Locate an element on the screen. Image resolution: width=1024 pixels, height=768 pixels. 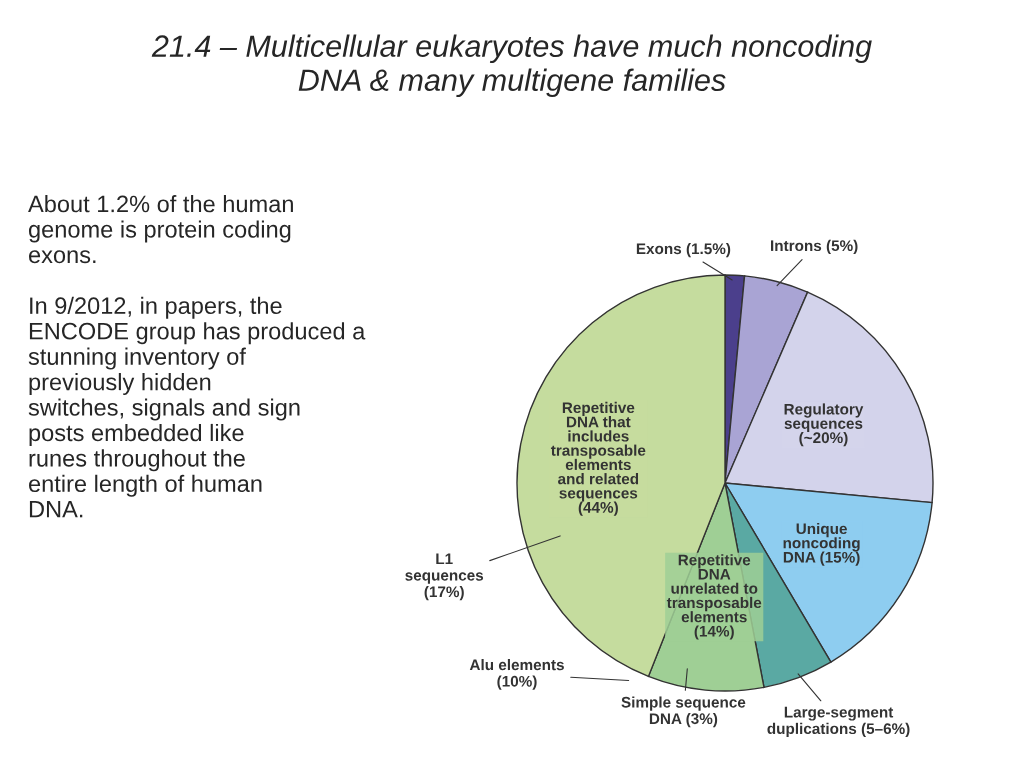
slice-label: Regulatory sequences (~20%) is located at coordinates (824, 425).